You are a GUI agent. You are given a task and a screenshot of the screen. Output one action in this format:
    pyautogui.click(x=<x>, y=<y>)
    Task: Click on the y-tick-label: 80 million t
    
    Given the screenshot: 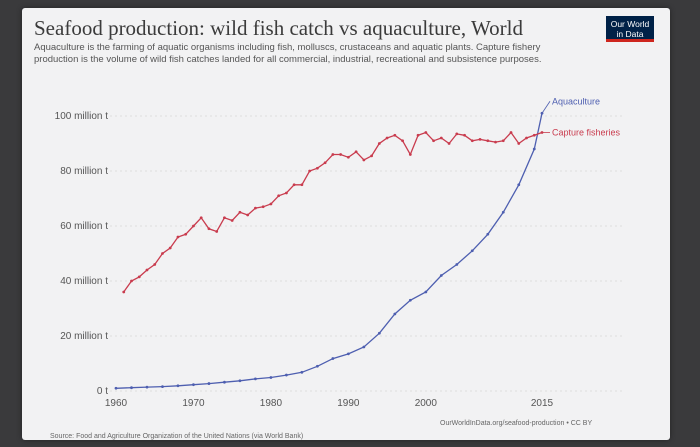 What is the action you would take?
    pyautogui.click(x=84, y=171)
    